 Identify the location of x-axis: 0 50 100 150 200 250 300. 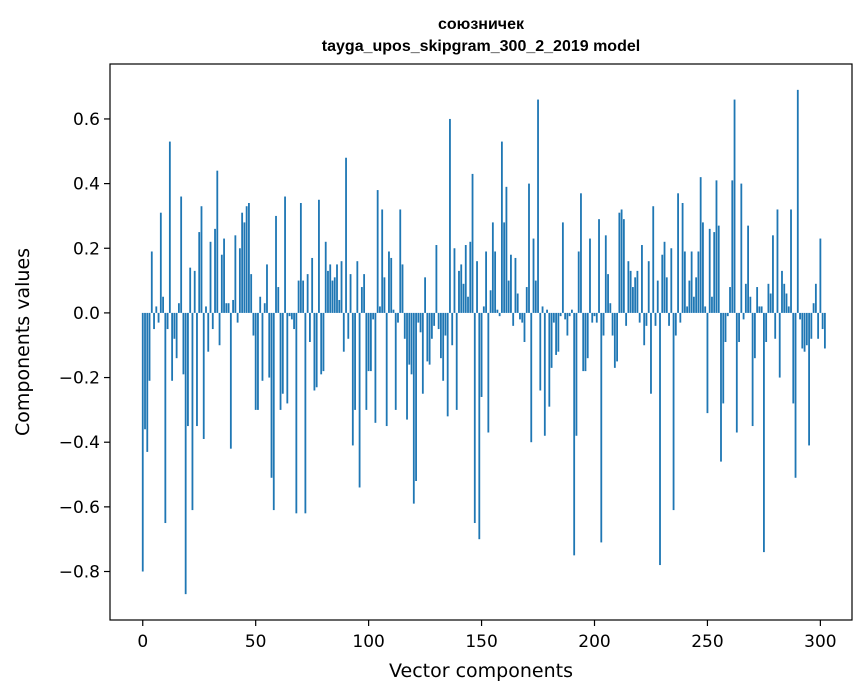
(487, 636).